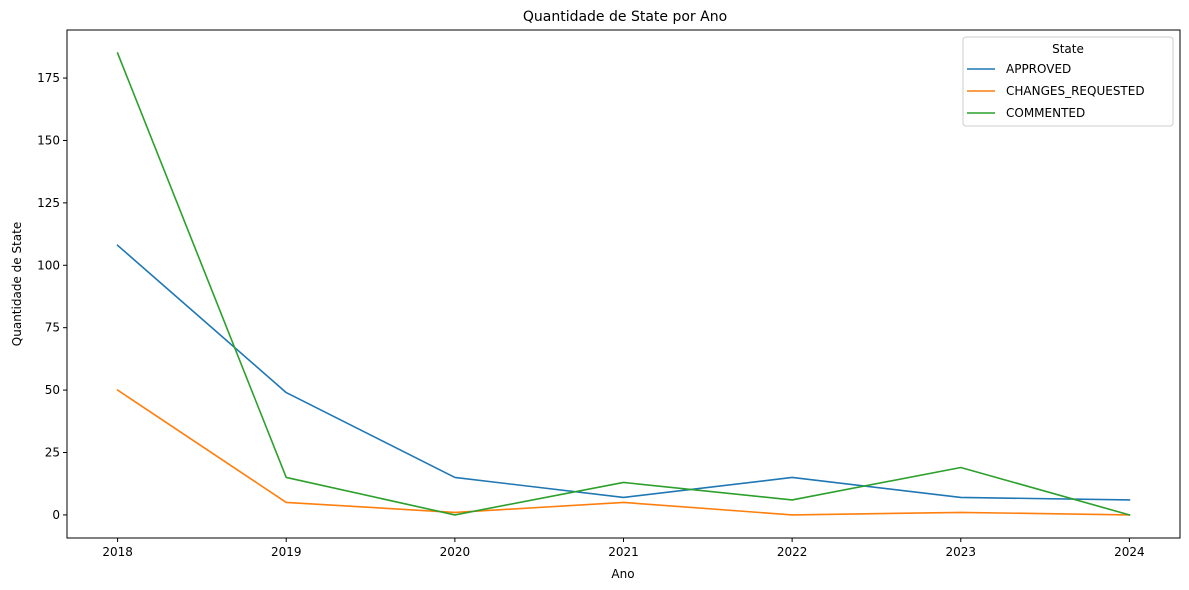 This screenshot has height=590, width=1189. I want to click on x-tick-label: 2024, so click(1129, 552).